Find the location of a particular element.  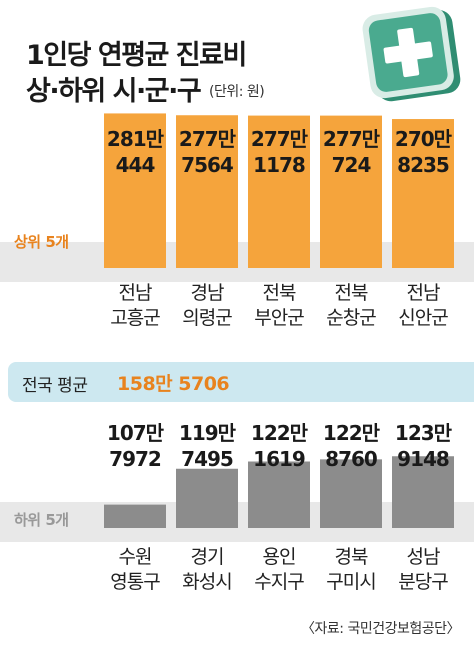

value-label-line: 1619 is located at coordinates (279, 459).